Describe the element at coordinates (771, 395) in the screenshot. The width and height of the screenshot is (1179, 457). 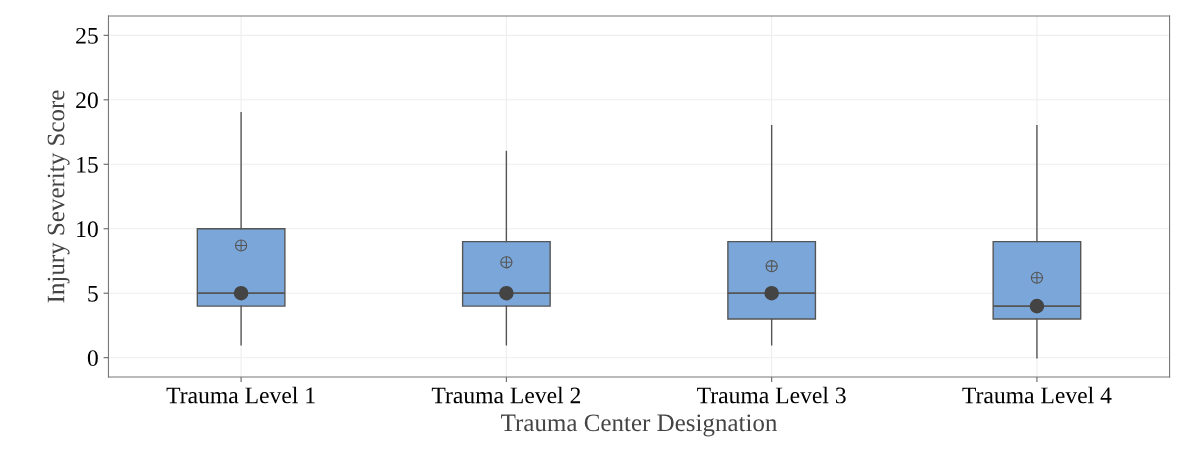
I see `x-tick-label: Trauma Level 3` at that location.